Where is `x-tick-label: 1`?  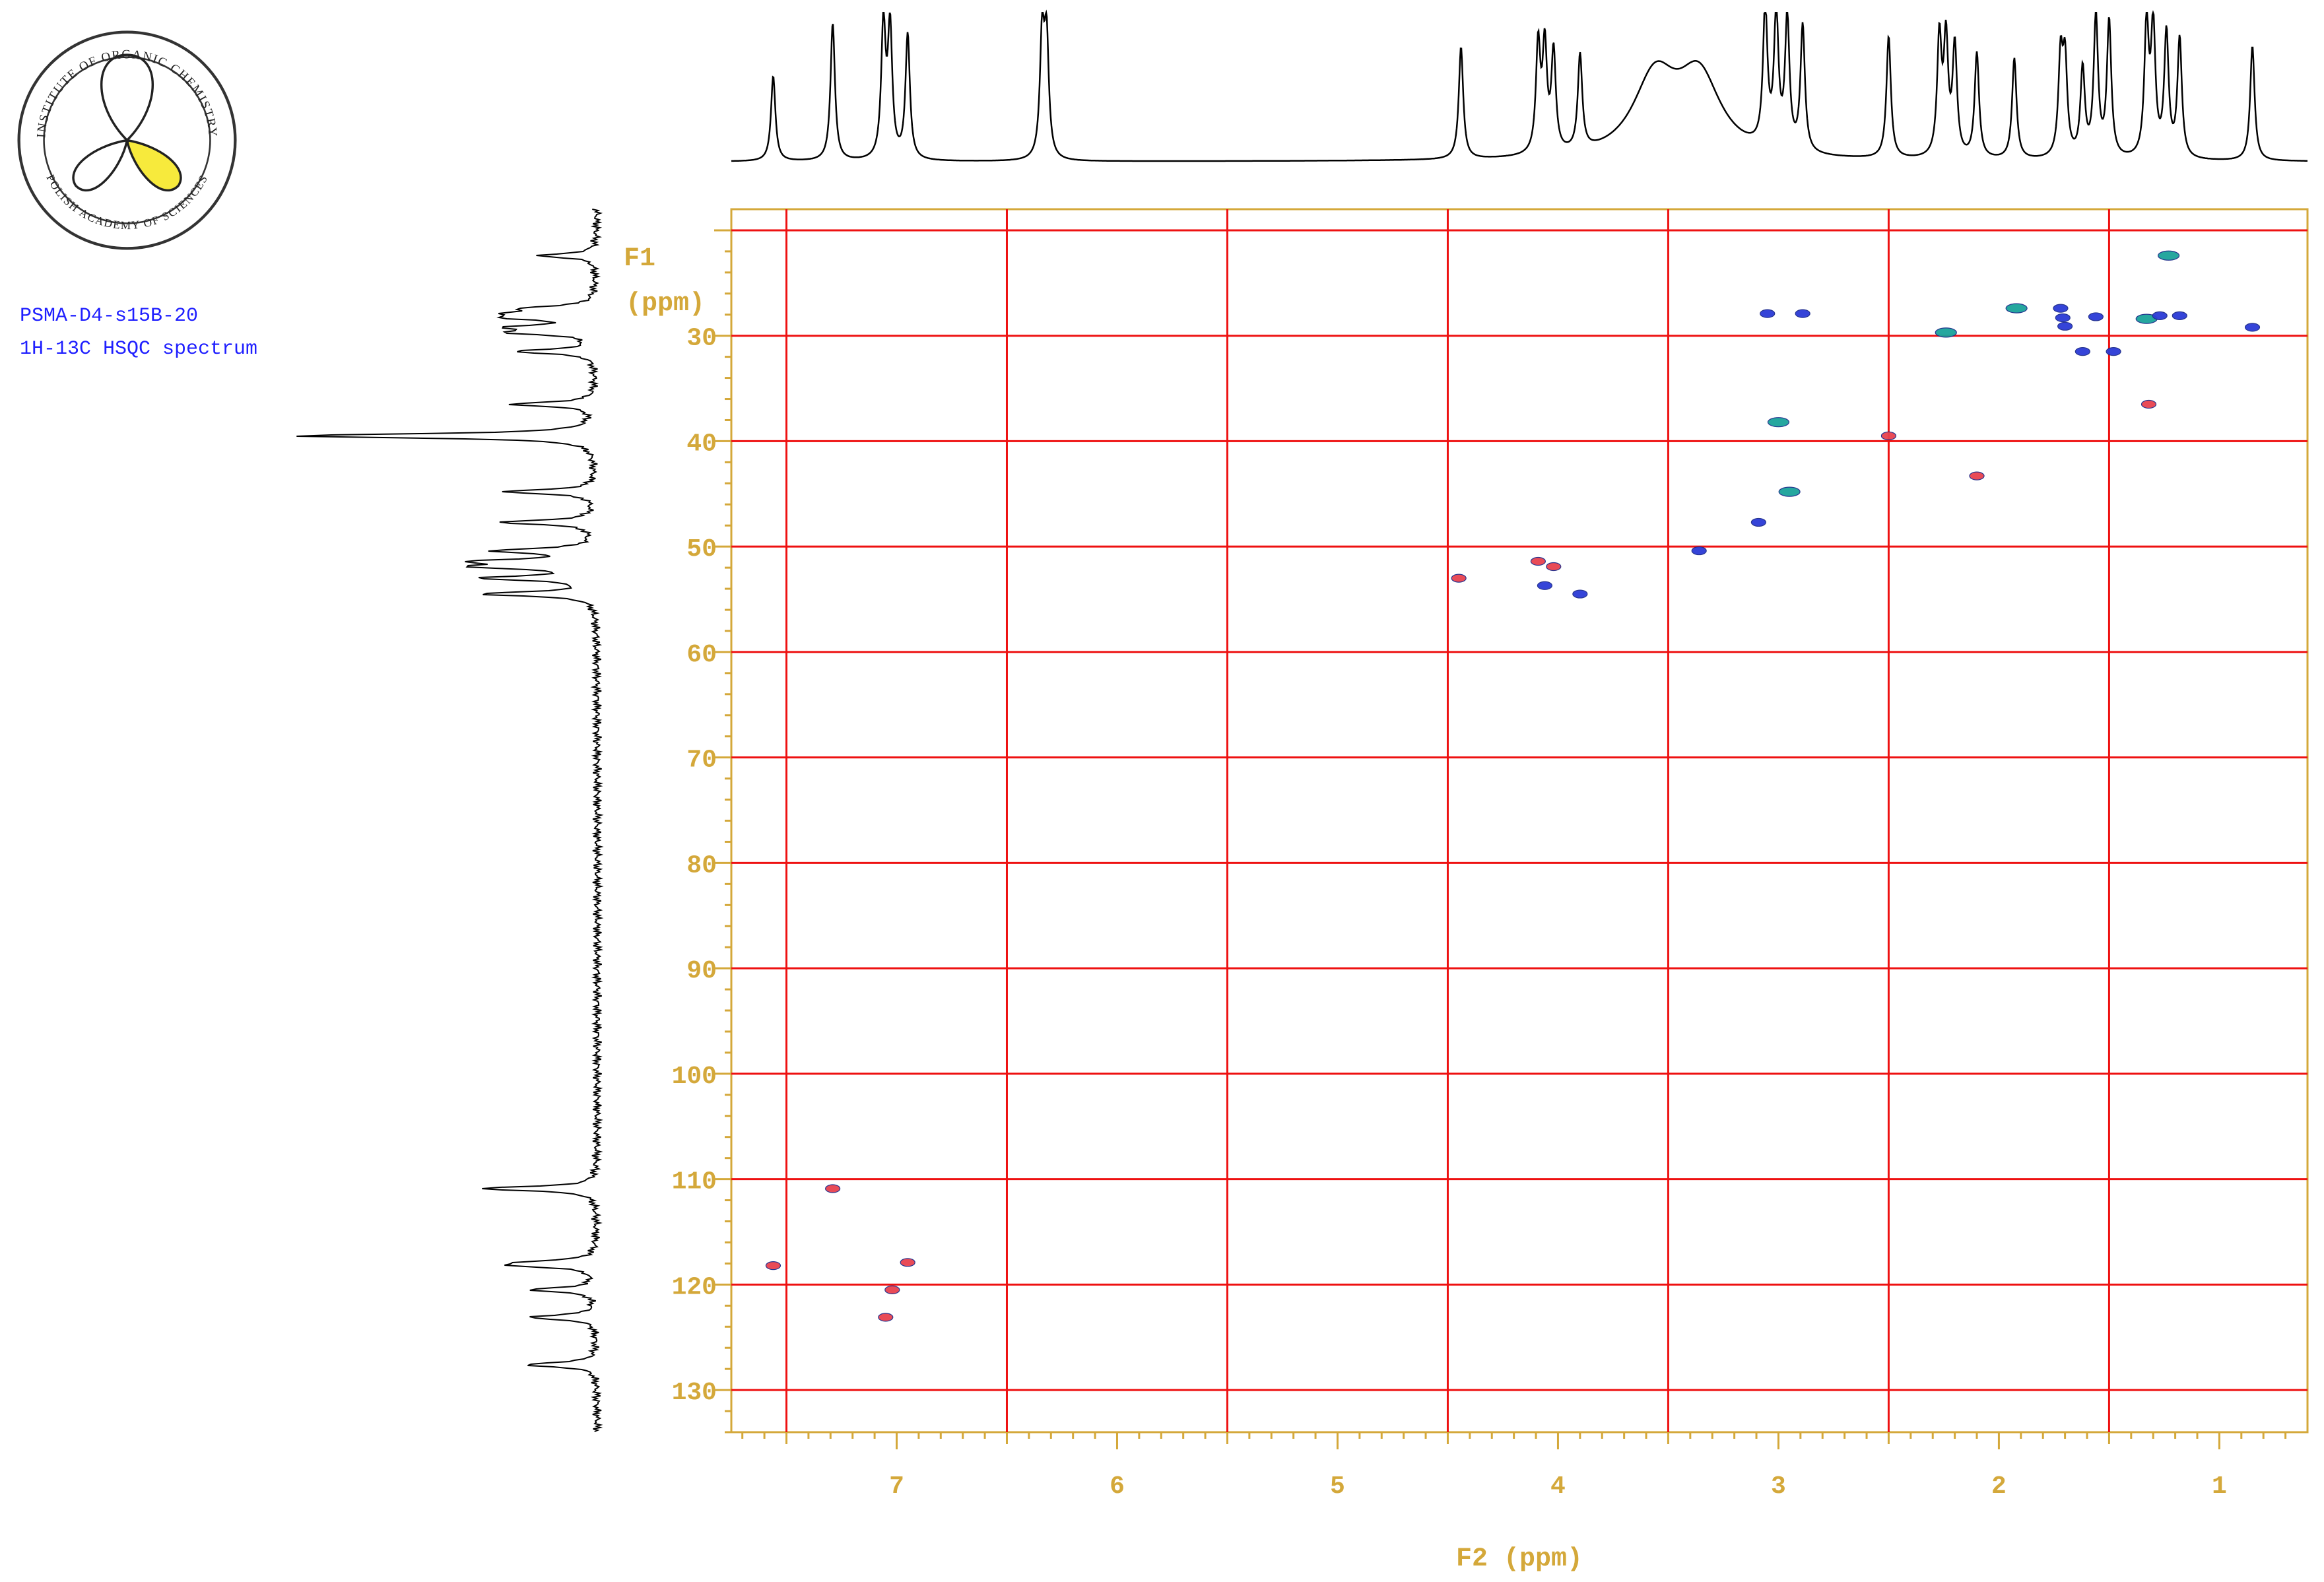 x-tick-label: 1 is located at coordinates (2219, 1486).